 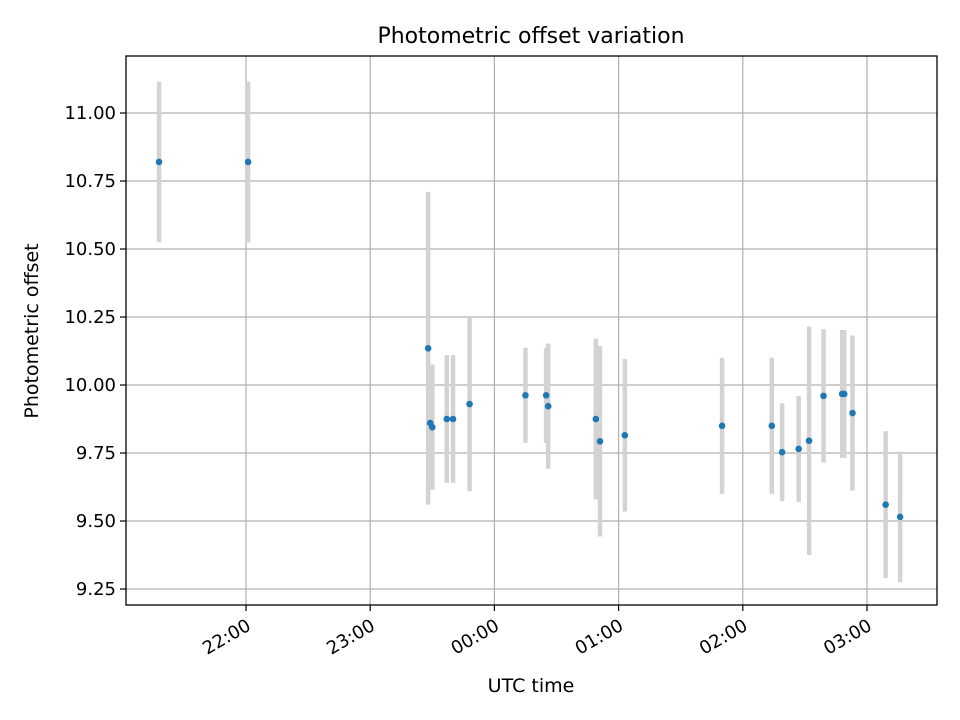 What do you see at coordinates (95, 351) in the screenshot?
I see `y-axis: 9.25 9.50 9.75 10.00 10.25 10.50 10.75 11.00` at bounding box center [95, 351].